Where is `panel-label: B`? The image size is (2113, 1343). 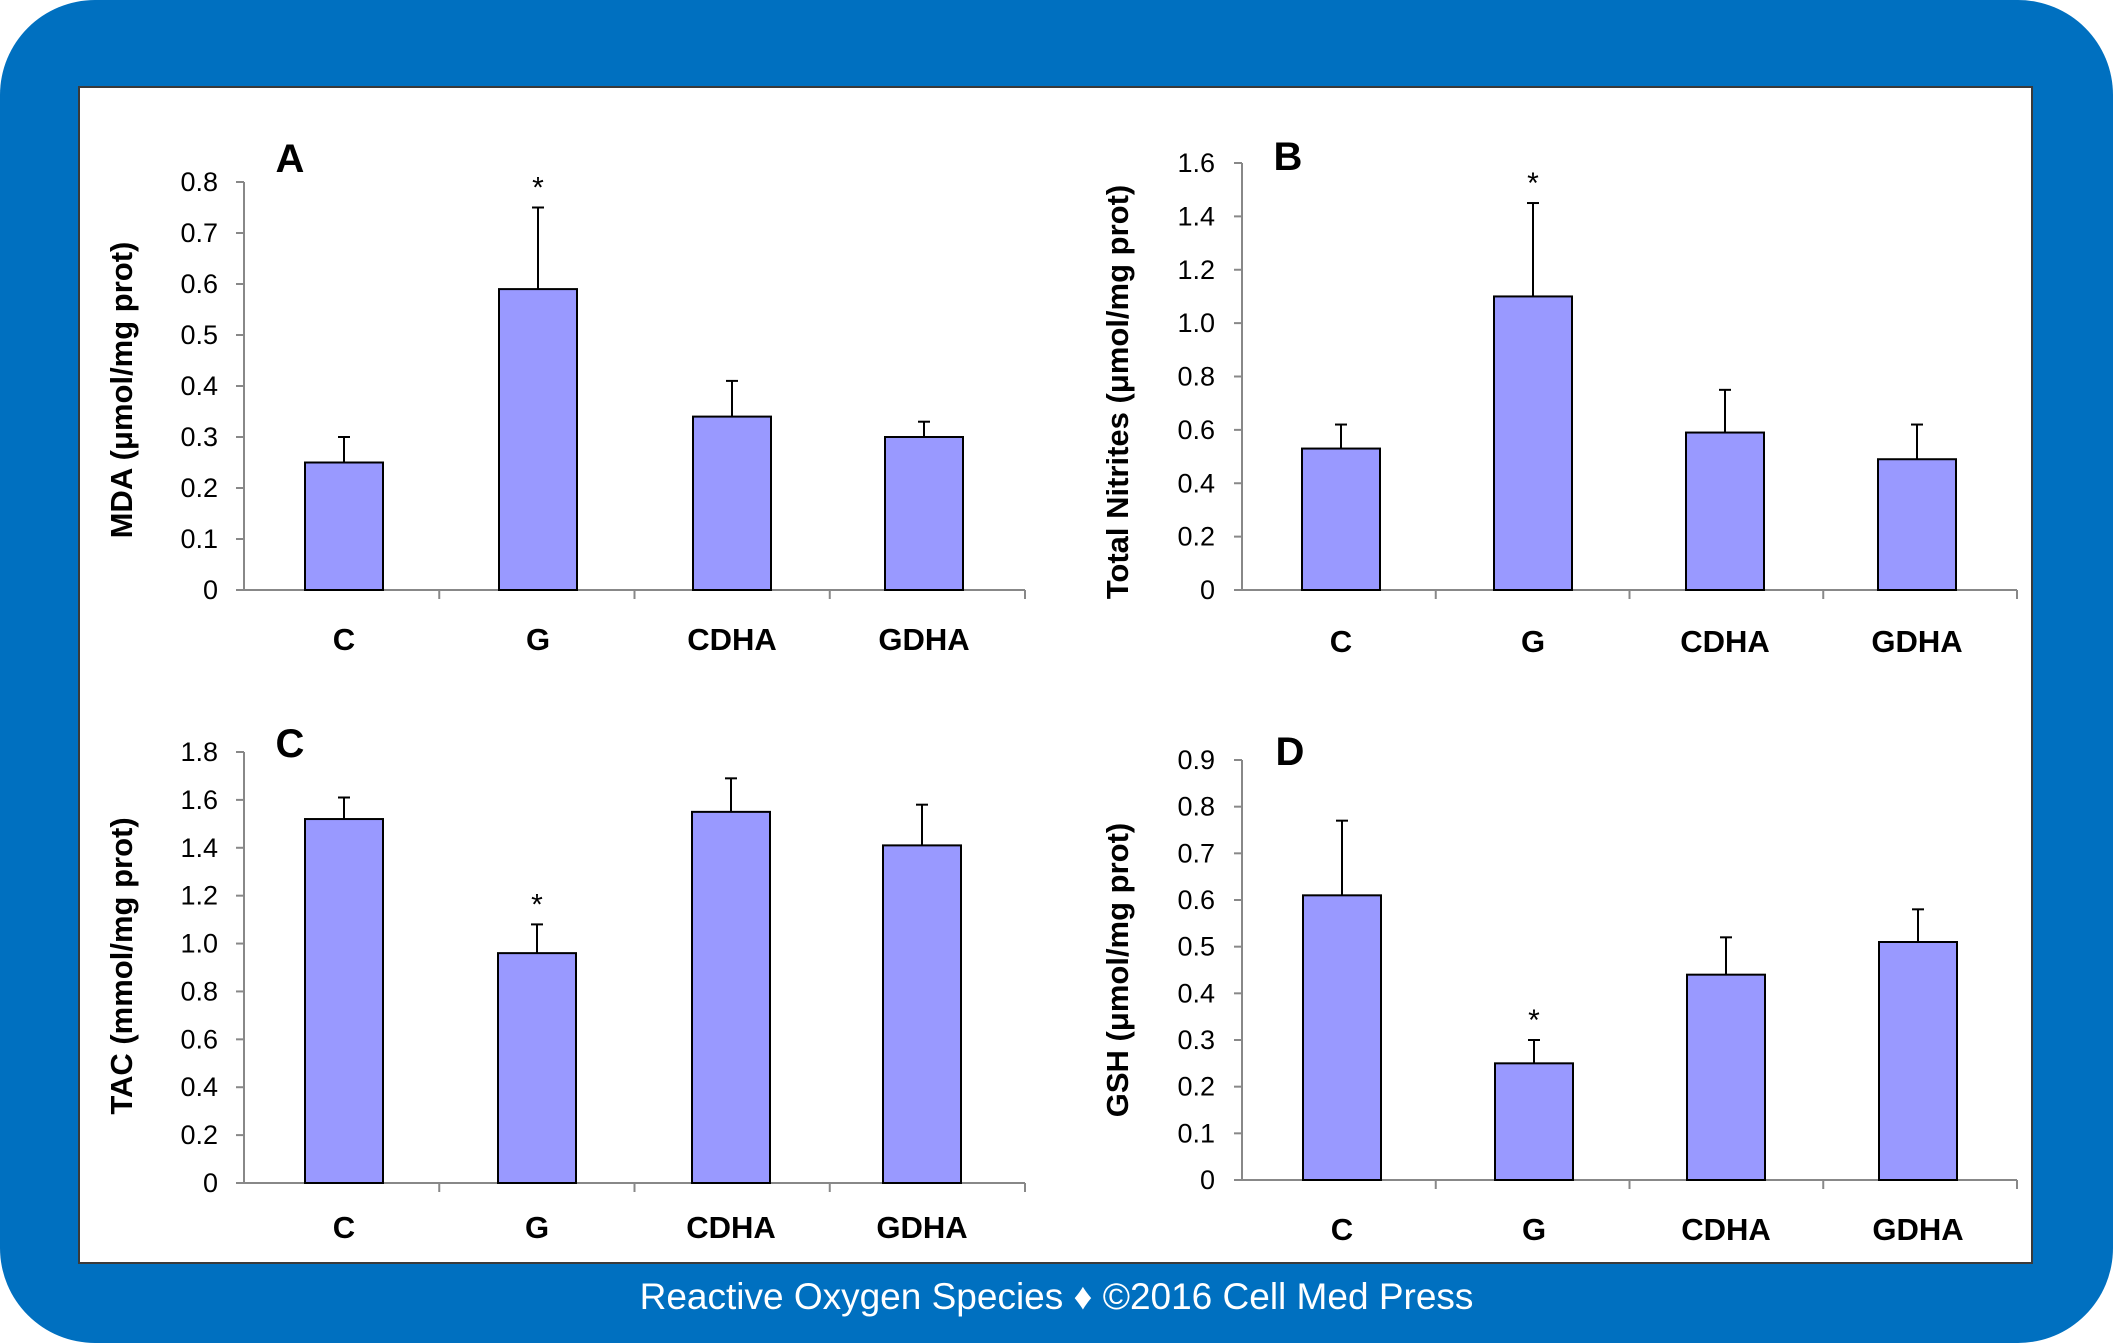
panel-label: B is located at coordinates (1288, 157).